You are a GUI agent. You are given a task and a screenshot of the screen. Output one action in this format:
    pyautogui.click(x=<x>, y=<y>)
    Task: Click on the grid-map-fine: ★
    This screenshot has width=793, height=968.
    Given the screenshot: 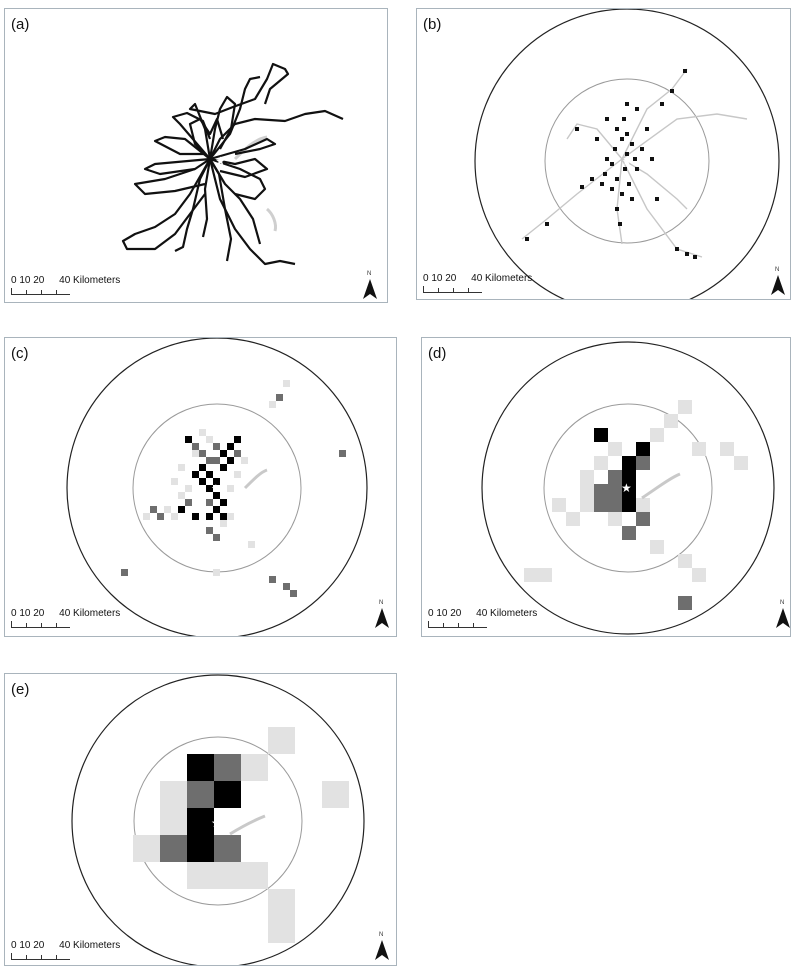 What is the action you would take?
    pyautogui.click(x=217, y=487)
    